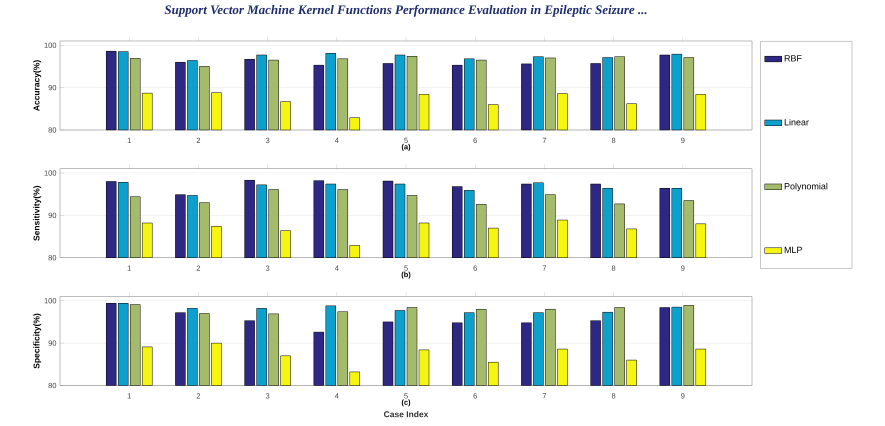 This screenshot has height=426, width=885. I want to click on legend-label: Linear, so click(796, 122).